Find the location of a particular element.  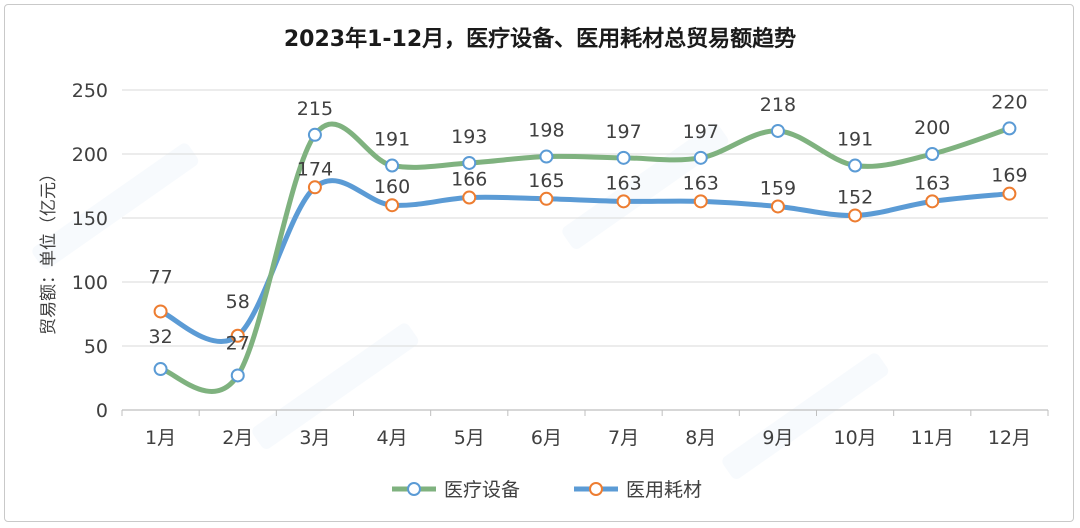

data-label: 32 is located at coordinates (160, 337).